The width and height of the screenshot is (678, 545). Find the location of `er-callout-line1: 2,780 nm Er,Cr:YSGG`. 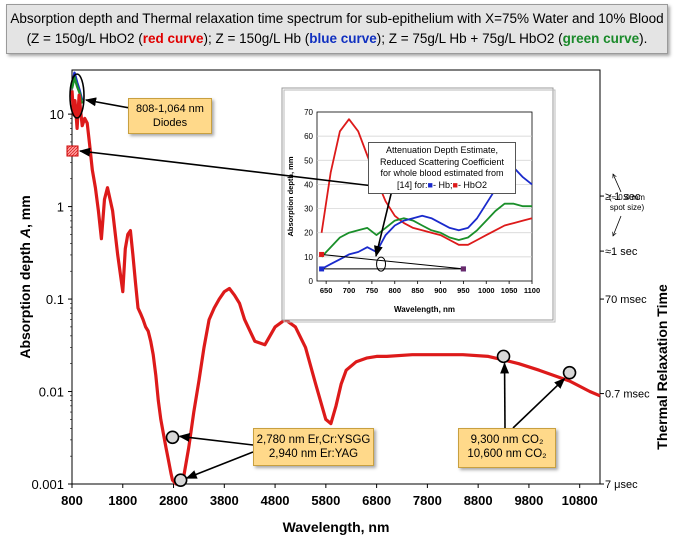

er-callout-line1: 2,780 nm Er,Cr:YSGG is located at coordinates (313, 440).